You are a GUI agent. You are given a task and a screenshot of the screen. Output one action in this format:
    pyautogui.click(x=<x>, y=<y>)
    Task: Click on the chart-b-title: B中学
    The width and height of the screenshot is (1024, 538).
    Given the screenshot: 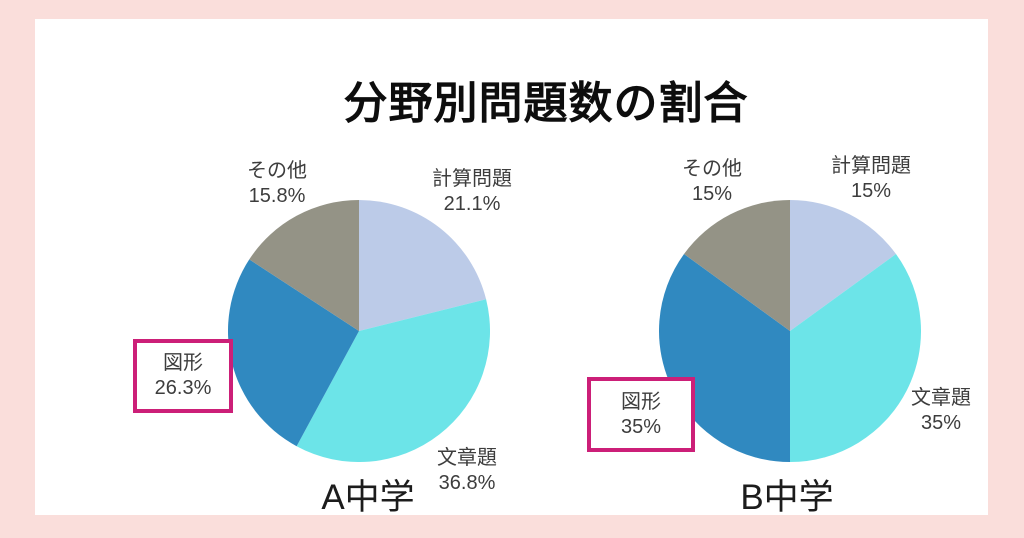 What is the action you would take?
    pyautogui.click(x=787, y=497)
    